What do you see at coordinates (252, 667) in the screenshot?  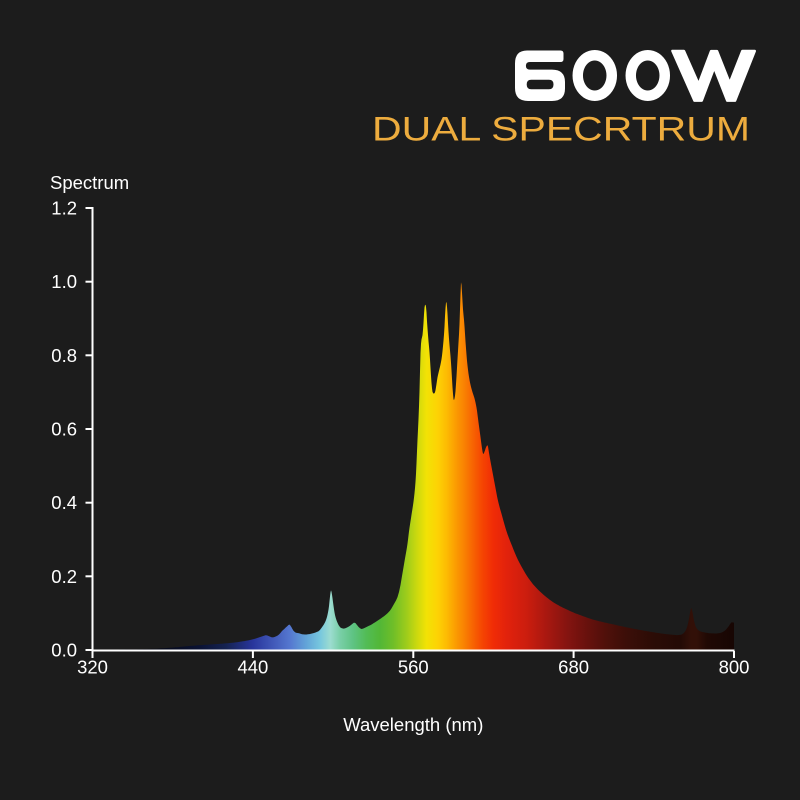 I see `svg-text: 440` at bounding box center [252, 667].